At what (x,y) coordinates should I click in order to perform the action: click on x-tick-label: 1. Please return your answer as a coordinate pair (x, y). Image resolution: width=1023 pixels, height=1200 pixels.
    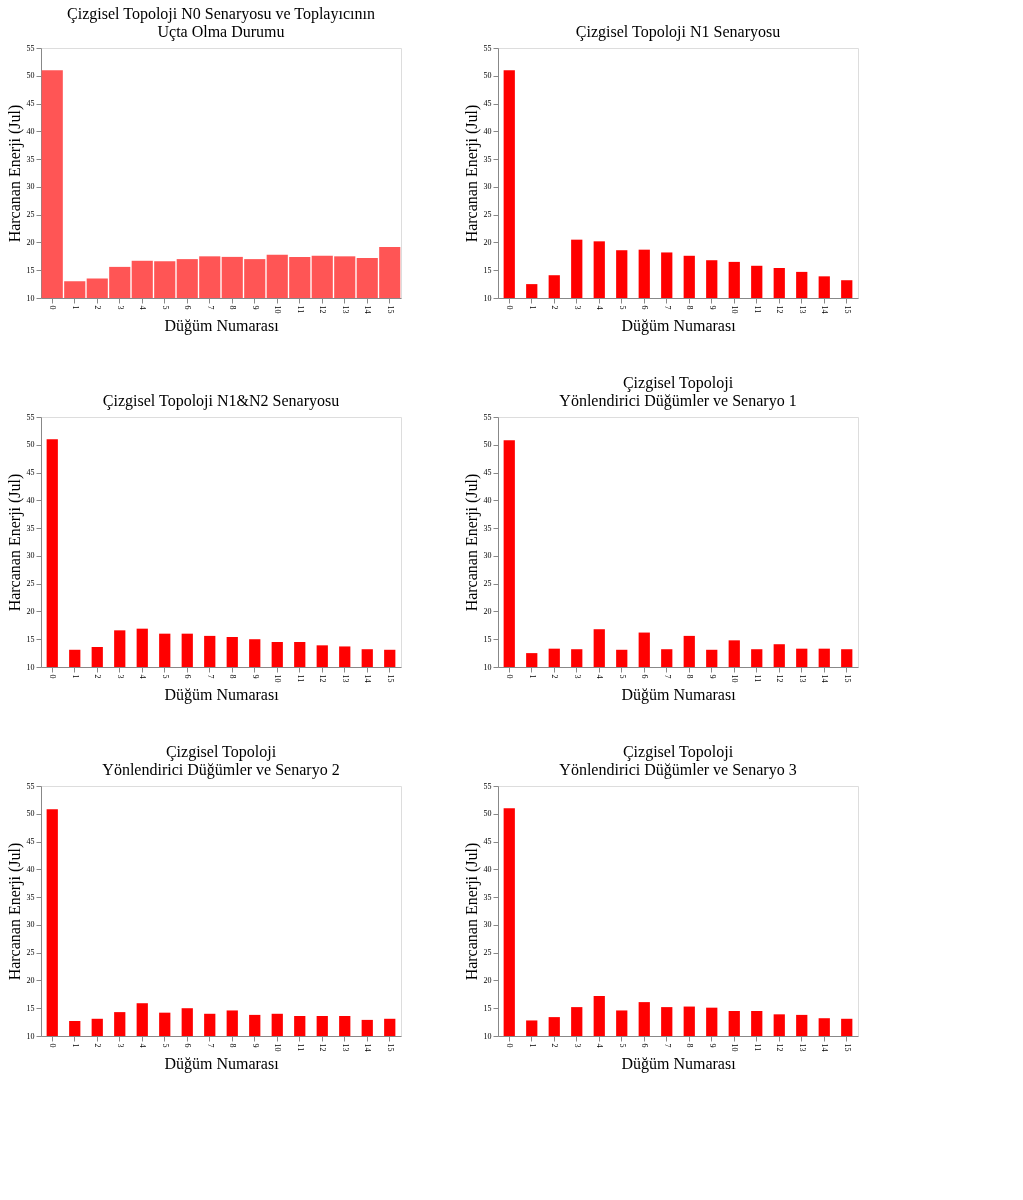
    Looking at the image, I should click on (75, 1045).